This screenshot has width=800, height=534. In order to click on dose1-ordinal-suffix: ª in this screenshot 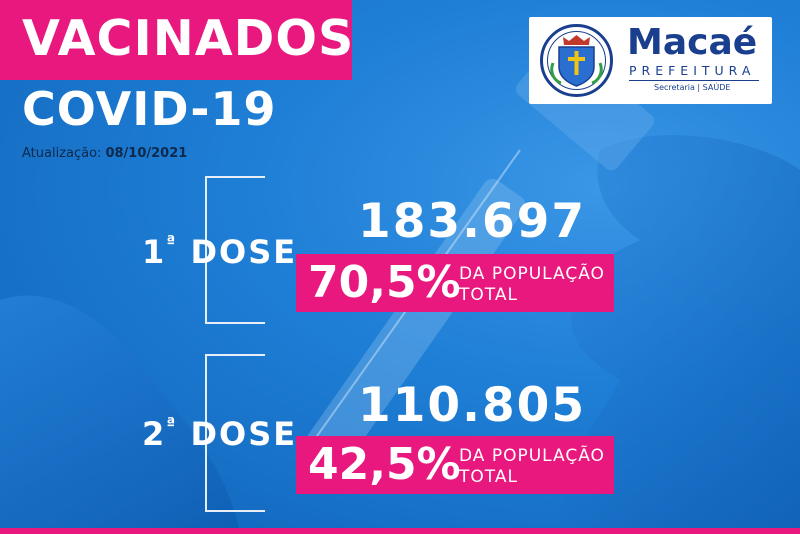, I will do `click(172, 241)`.